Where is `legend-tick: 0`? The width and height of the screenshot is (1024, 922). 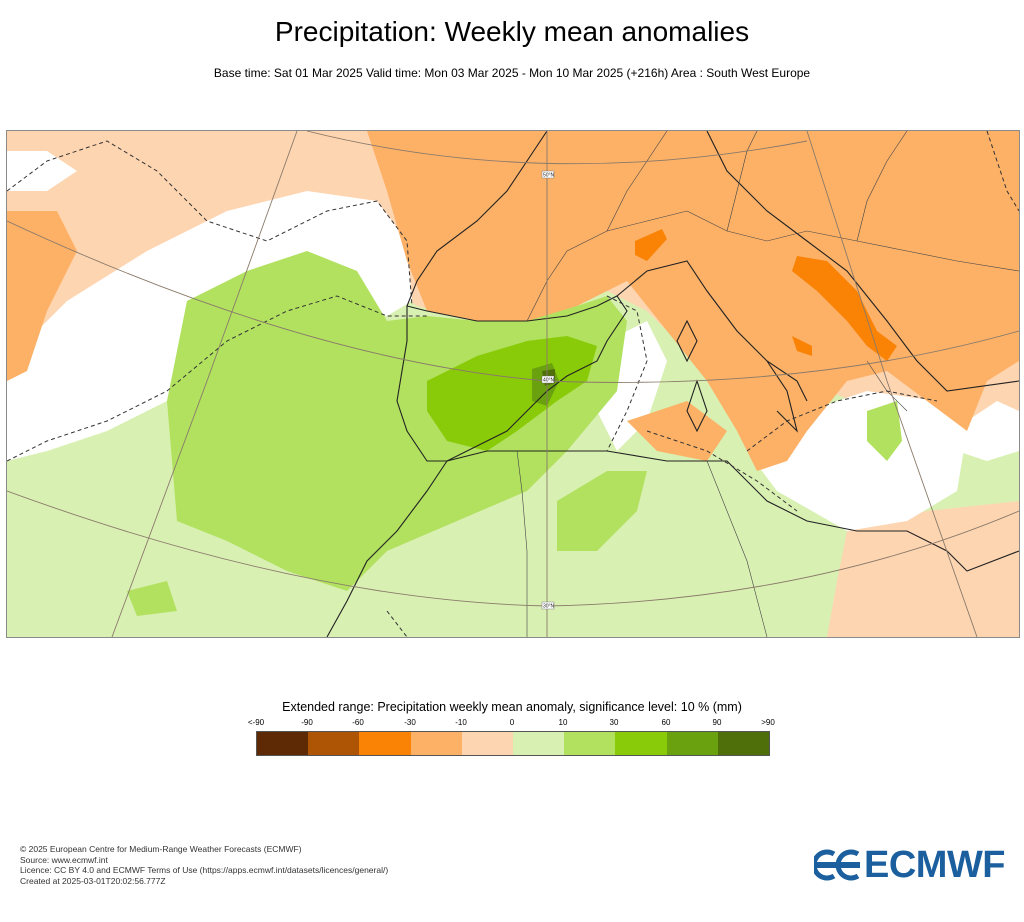
legend-tick: 0 is located at coordinates (512, 722).